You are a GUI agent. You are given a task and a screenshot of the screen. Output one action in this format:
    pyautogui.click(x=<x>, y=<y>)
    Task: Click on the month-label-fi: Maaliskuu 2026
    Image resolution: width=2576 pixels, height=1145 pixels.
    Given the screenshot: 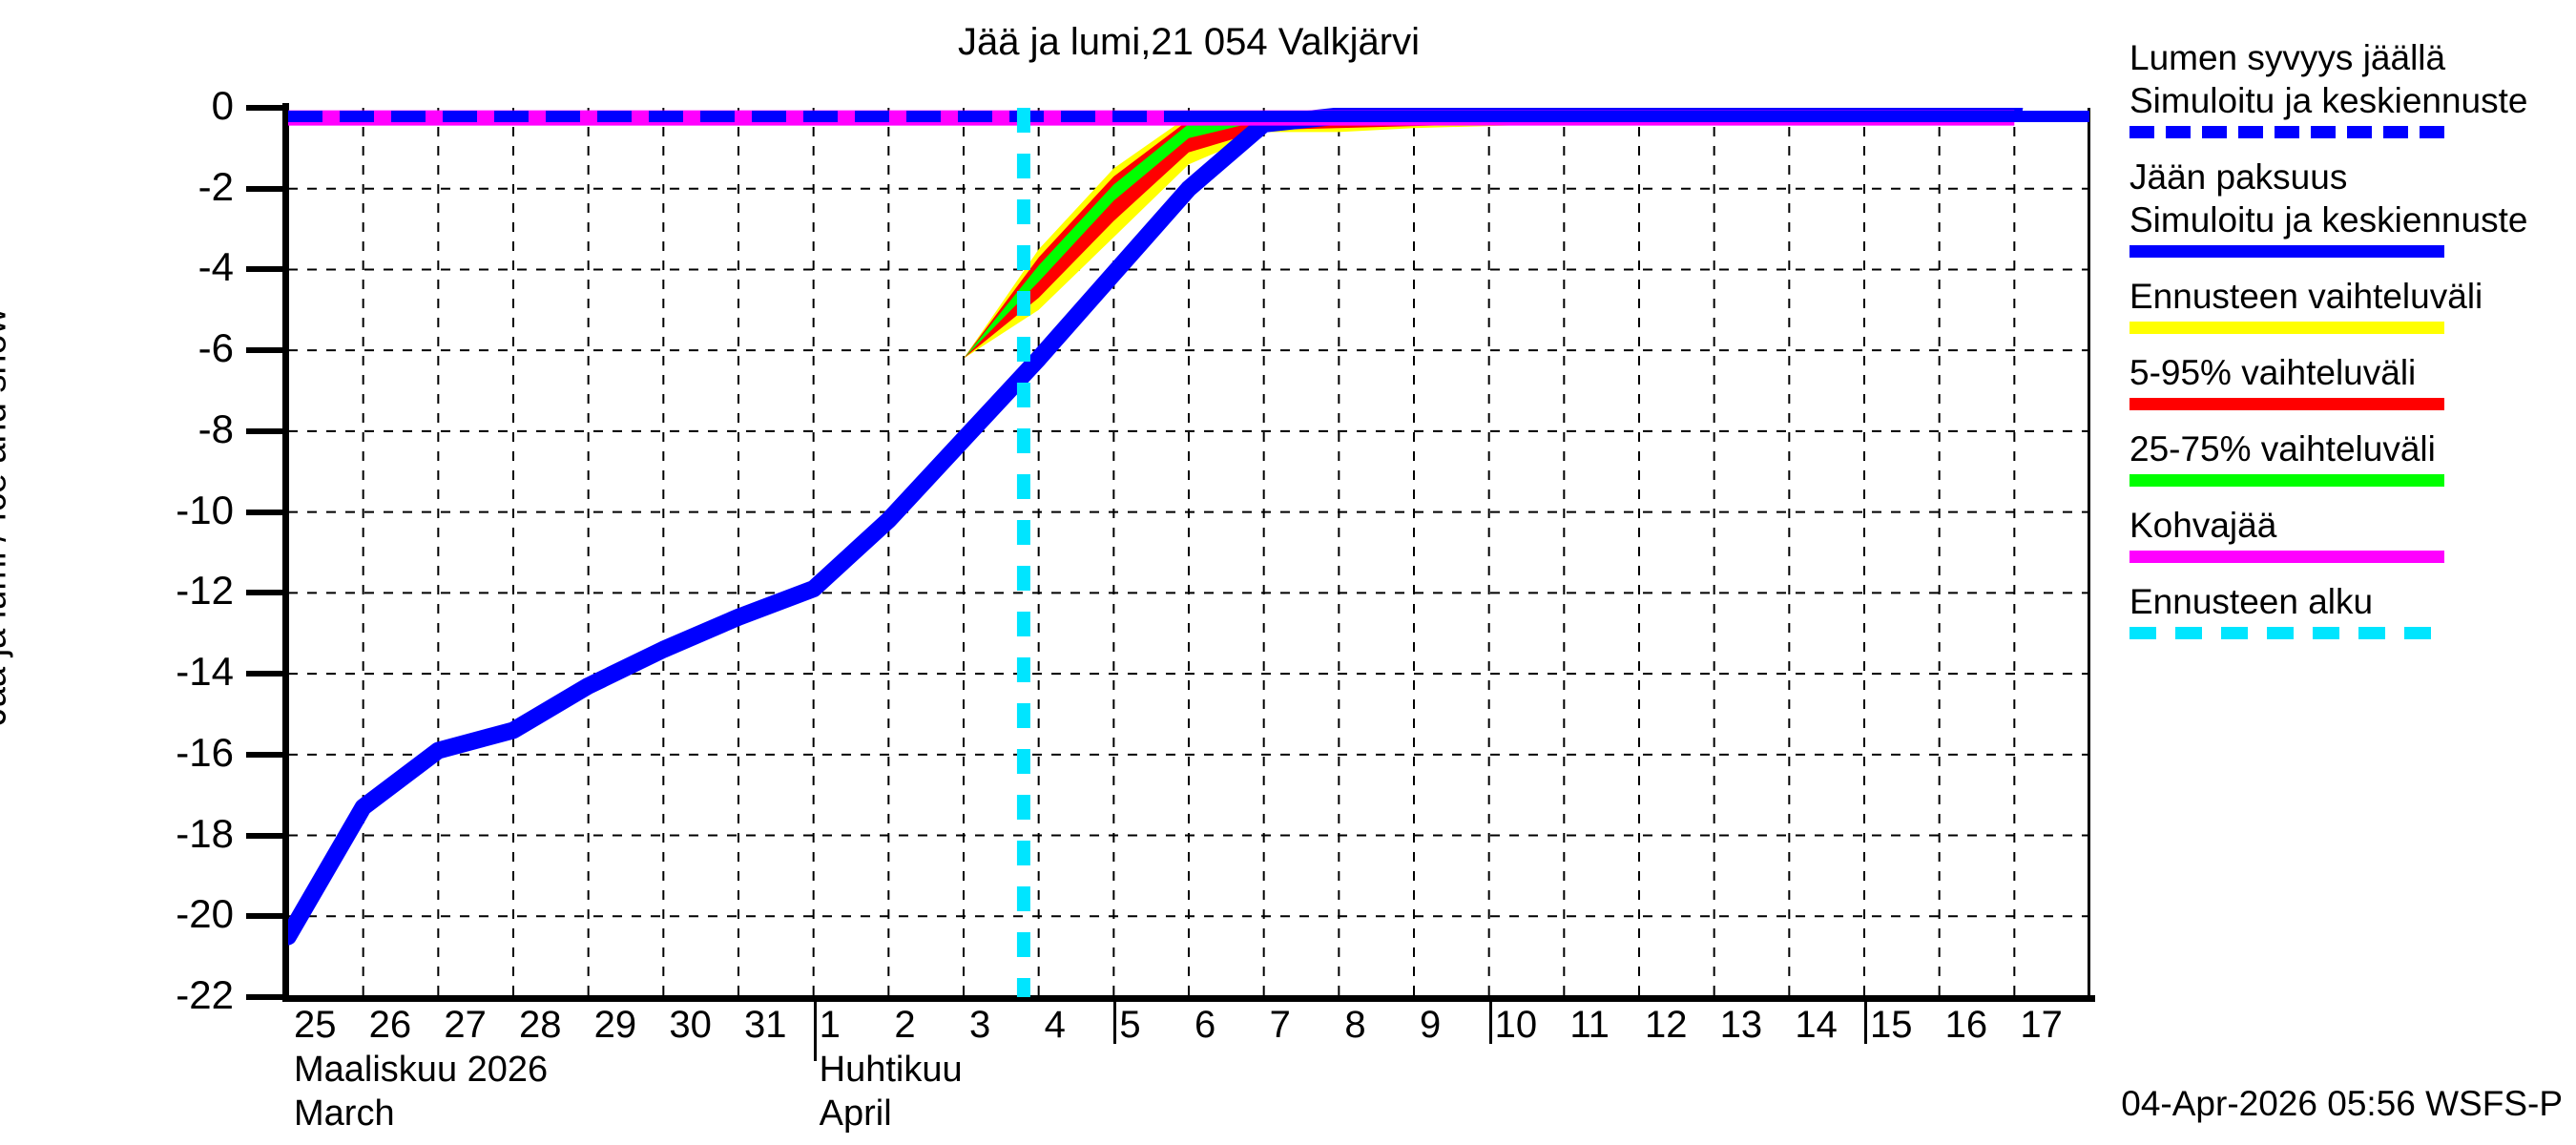 What is the action you would take?
    pyautogui.click(x=421, y=1070)
    